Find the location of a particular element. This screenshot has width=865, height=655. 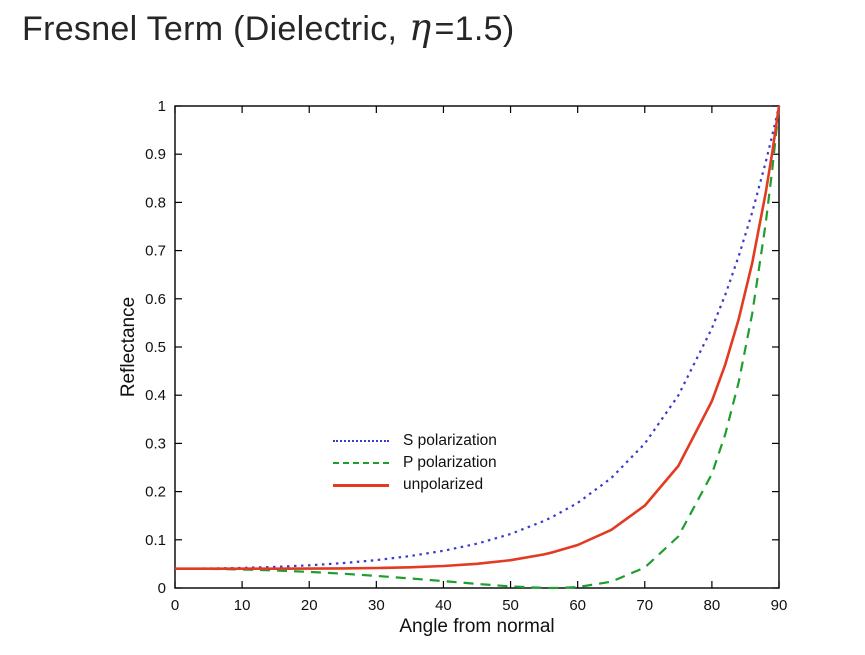

x-tick-label: 60 is located at coordinates (577, 605).